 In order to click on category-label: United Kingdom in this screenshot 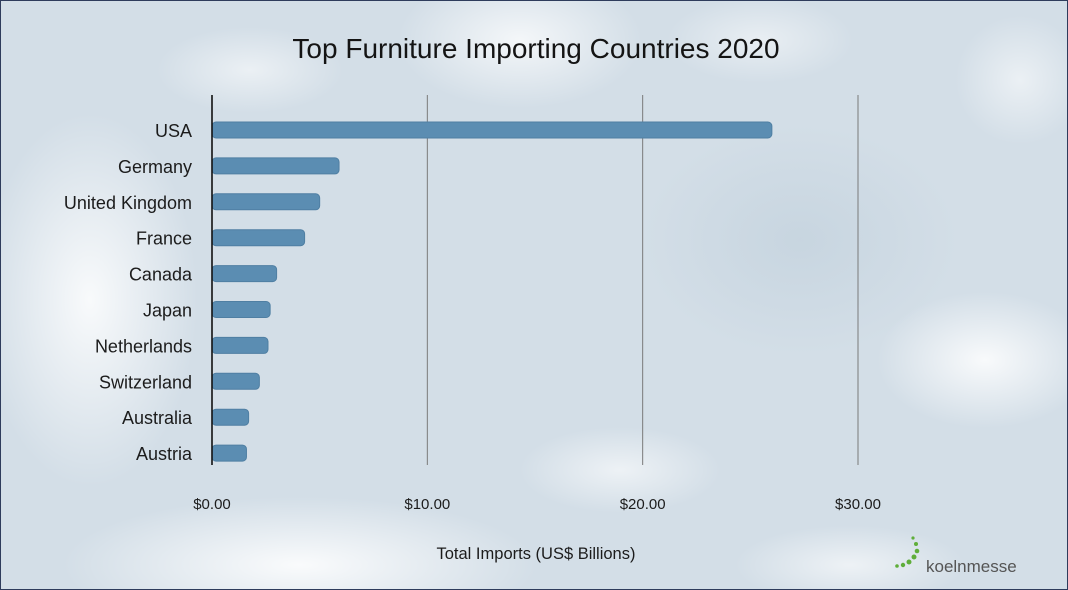, I will do `click(128, 203)`.